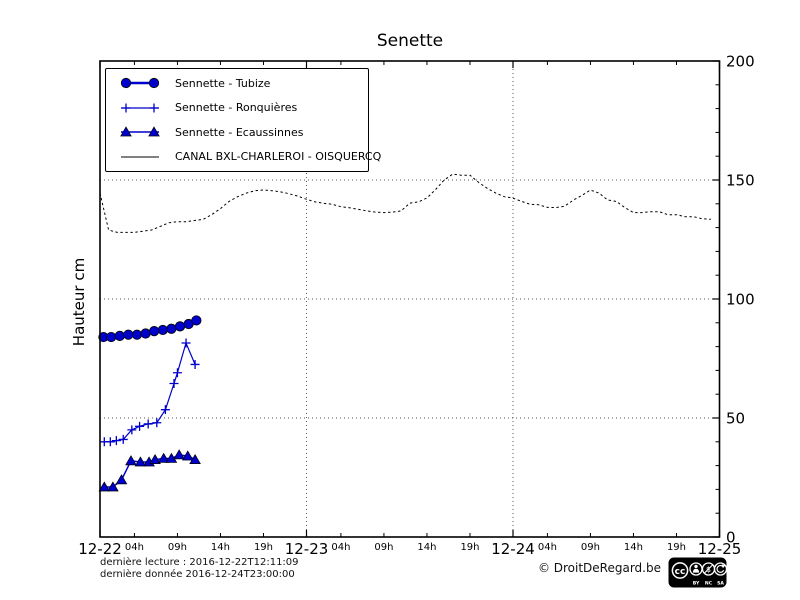 The width and height of the screenshot is (800, 600). I want to click on legend-marker-triangle-icon, so click(140, 131).